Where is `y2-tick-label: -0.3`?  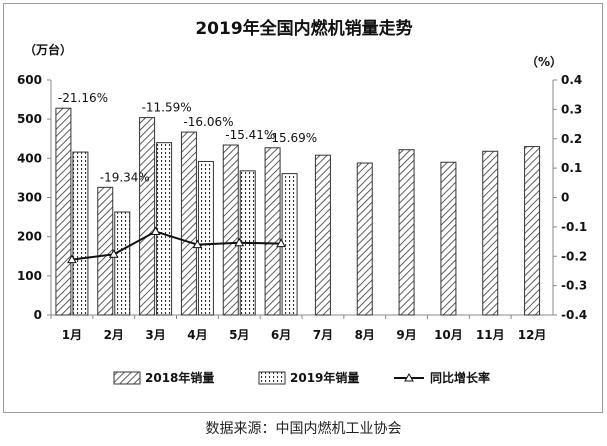 y2-tick-label: -0.3 is located at coordinates (574, 286).